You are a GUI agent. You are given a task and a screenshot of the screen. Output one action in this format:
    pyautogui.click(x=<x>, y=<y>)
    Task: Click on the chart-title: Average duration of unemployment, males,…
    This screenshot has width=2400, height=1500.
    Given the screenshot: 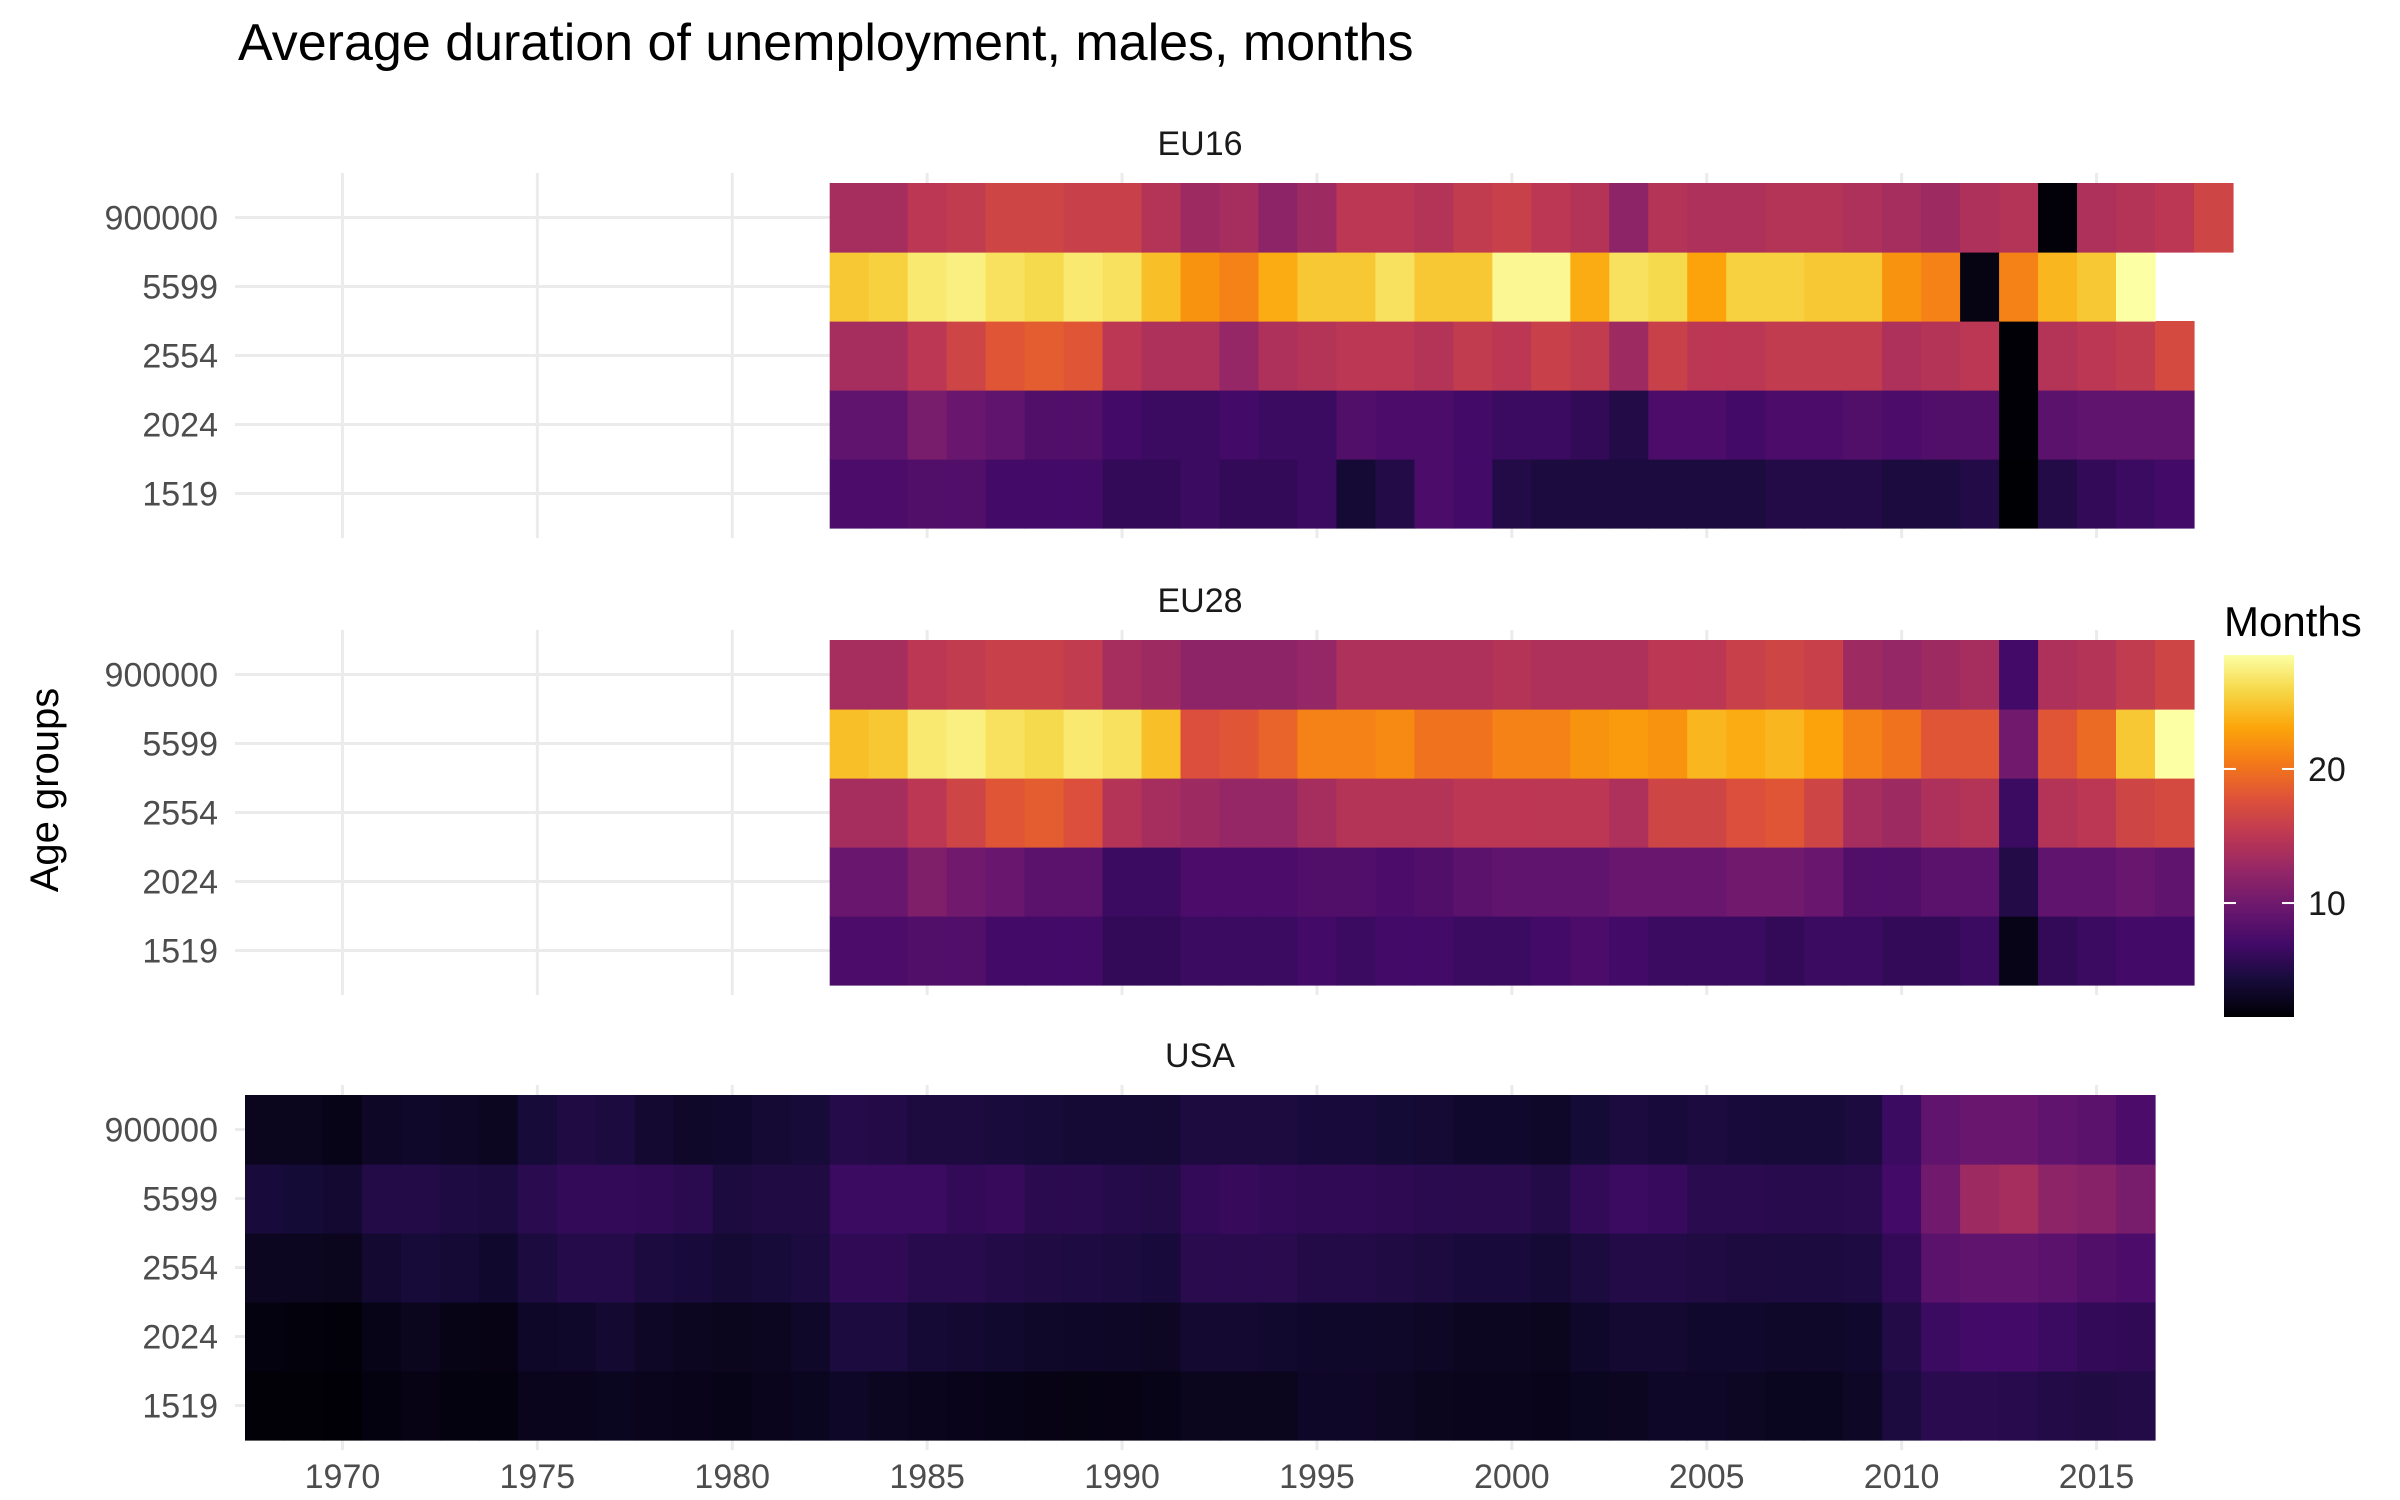 What is the action you would take?
    pyautogui.click(x=825, y=43)
    